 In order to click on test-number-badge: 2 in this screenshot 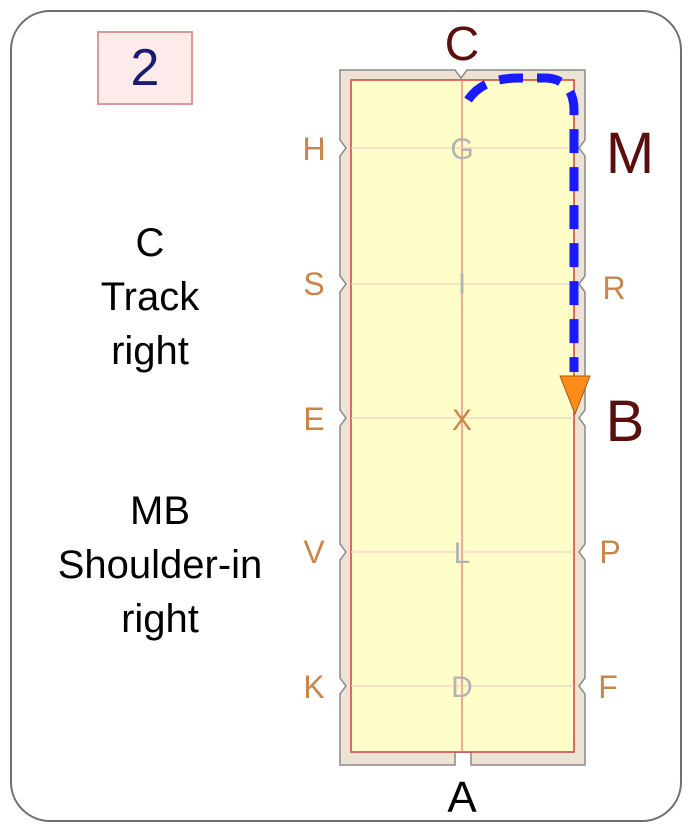, I will do `click(145, 68)`.